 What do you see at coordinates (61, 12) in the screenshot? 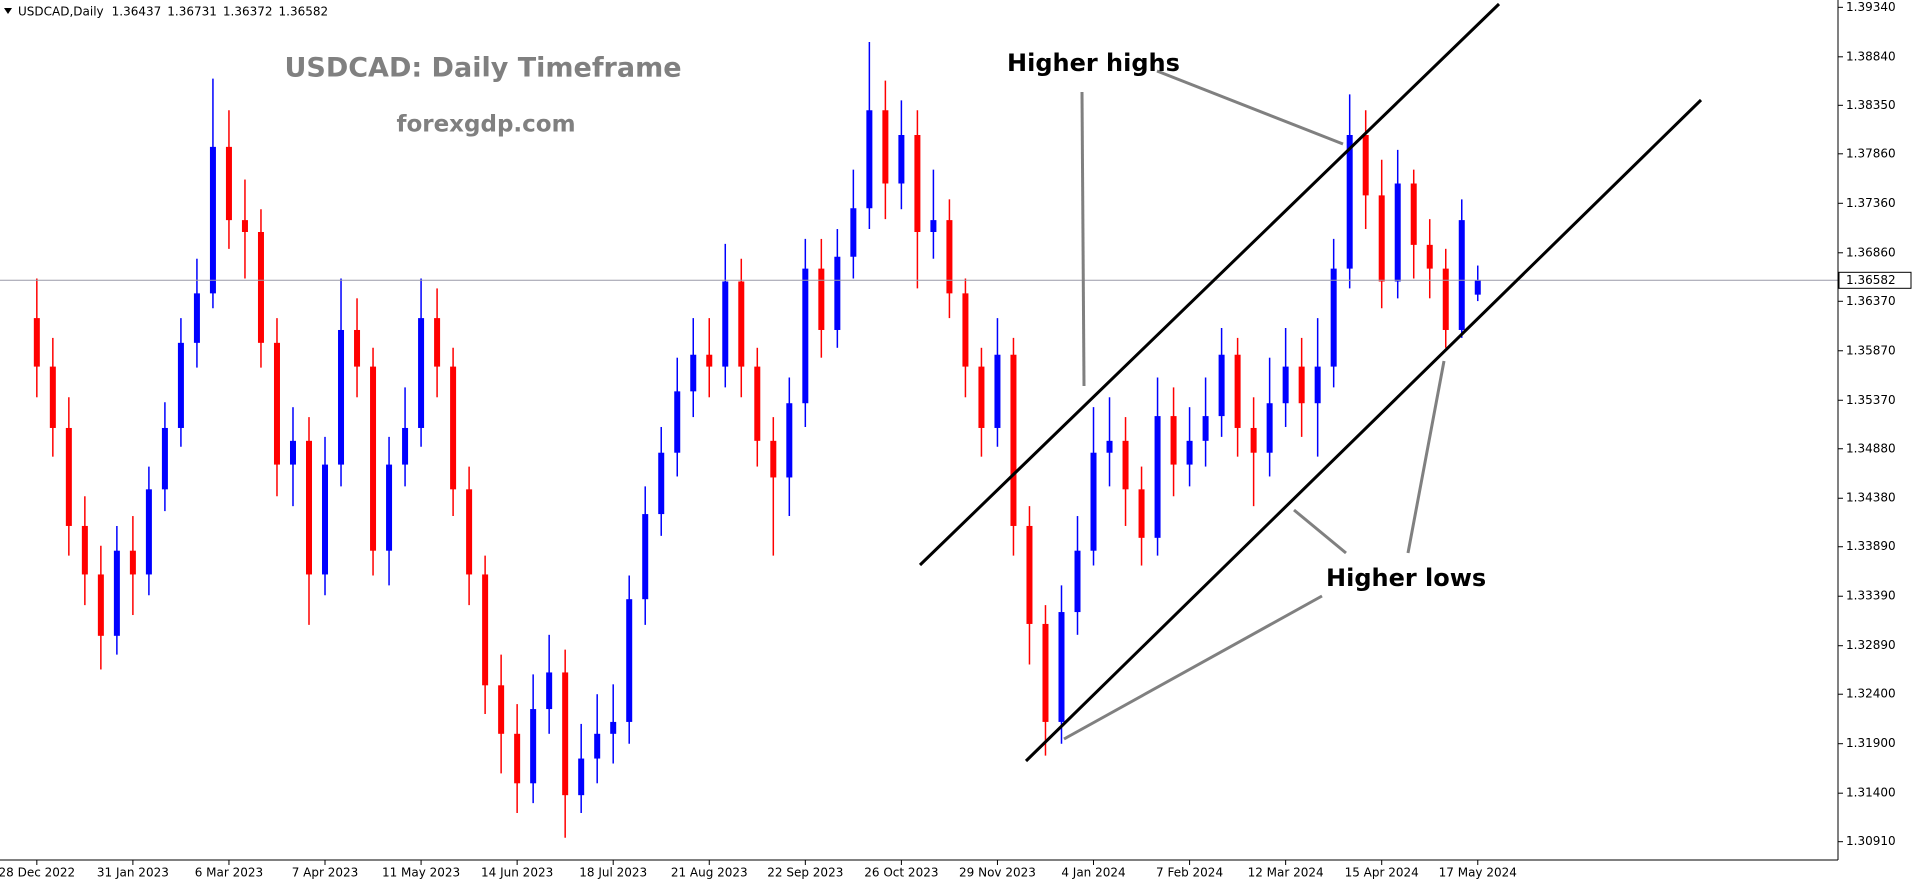
I see `header-symbol: USDCAD,Daily` at bounding box center [61, 12].